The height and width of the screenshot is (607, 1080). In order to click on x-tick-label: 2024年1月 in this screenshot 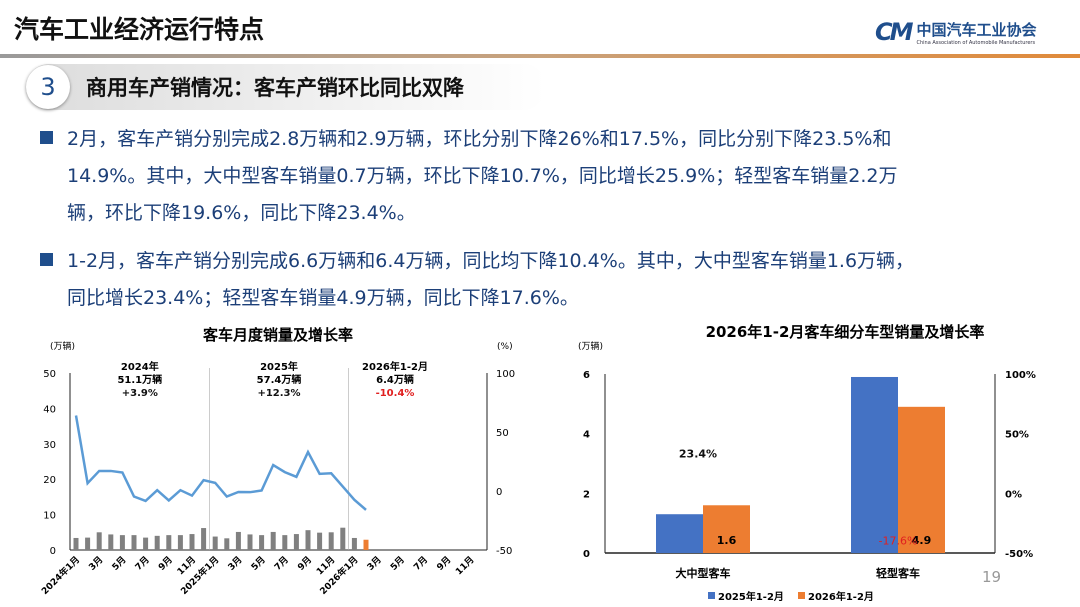, I will do `click(60, 575)`.